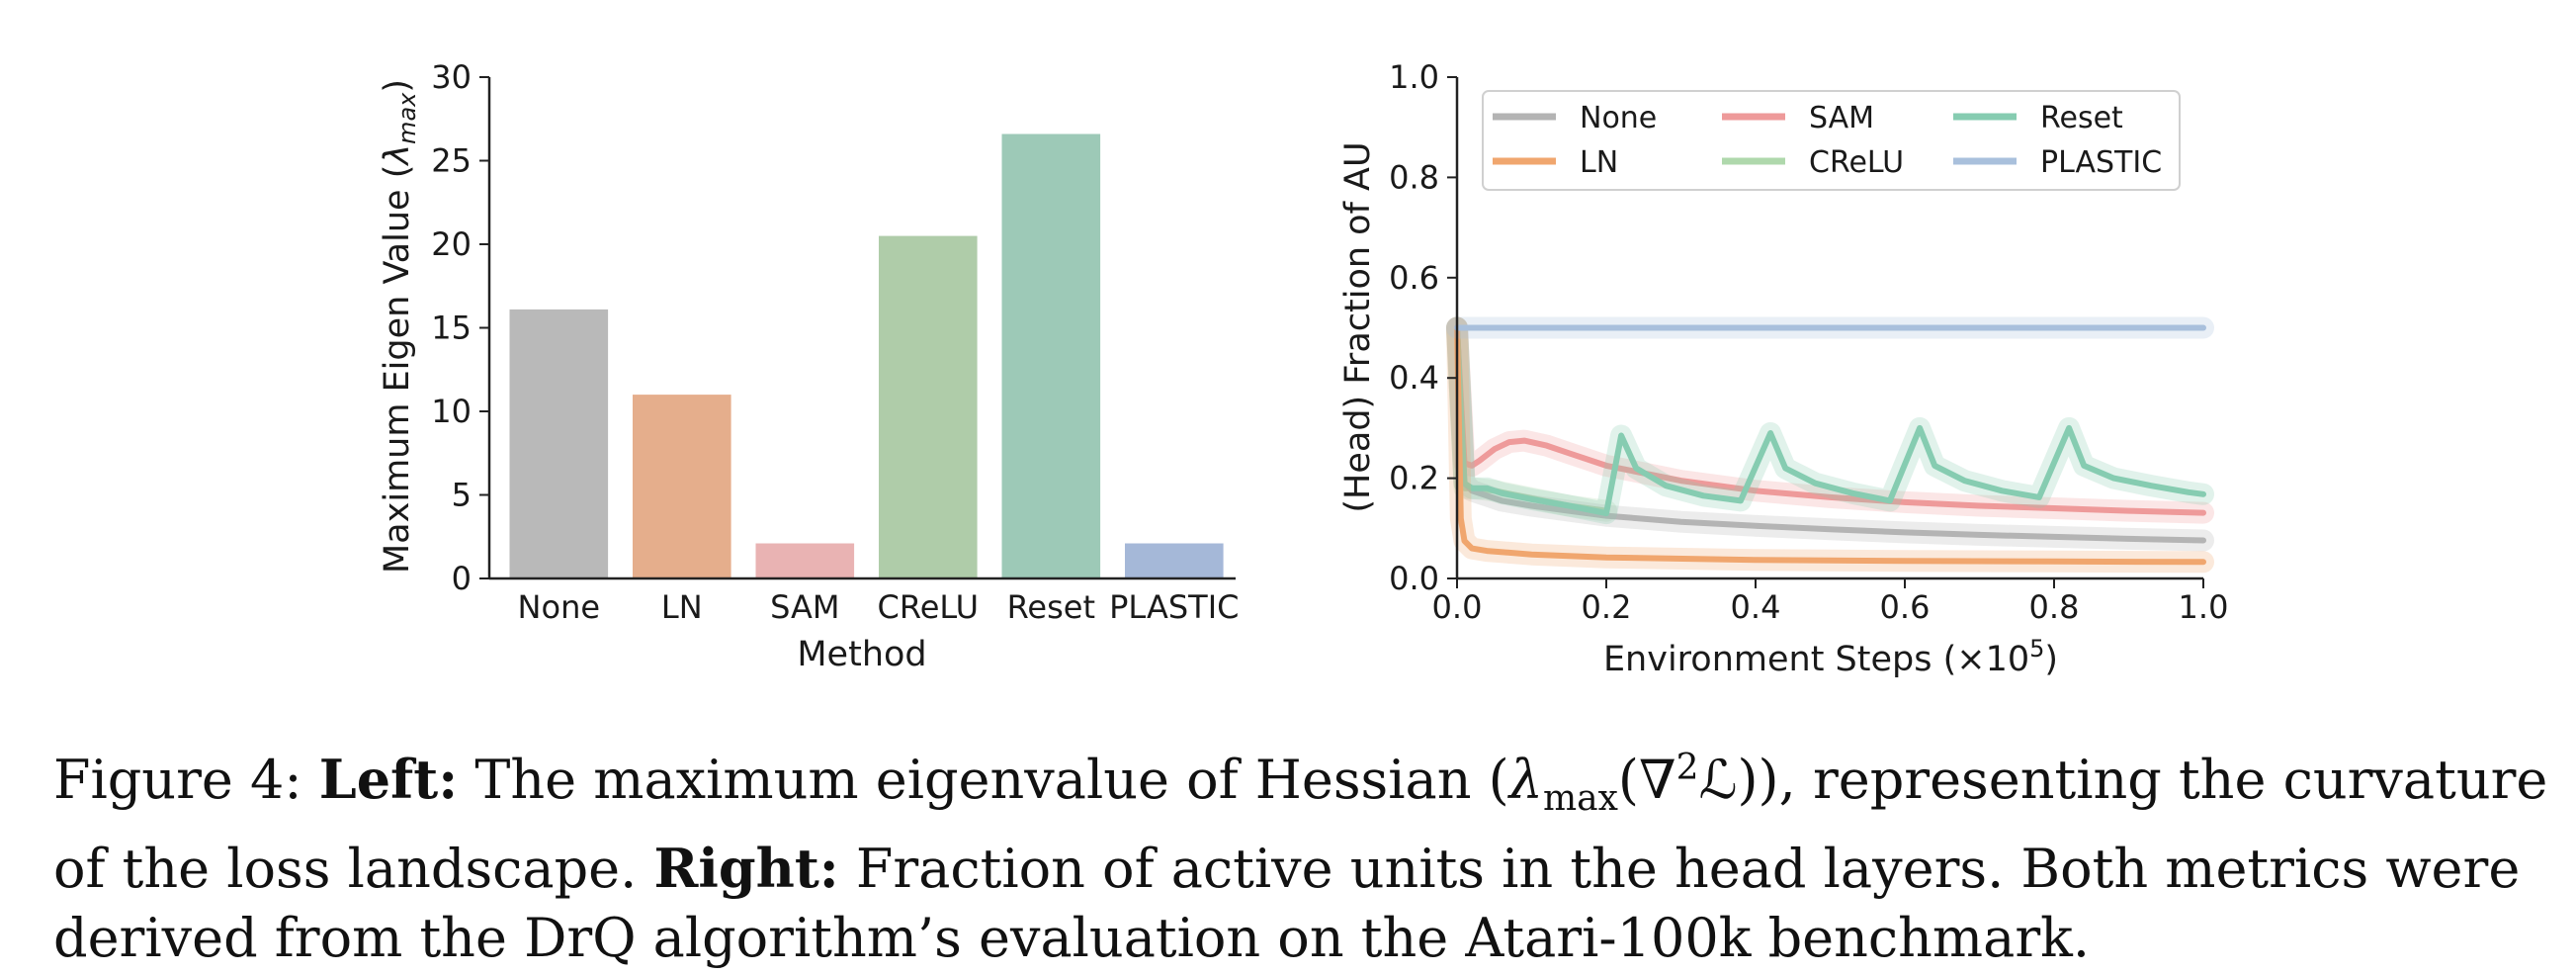 The width and height of the screenshot is (2576, 975). I want to click on bar-y-ticks: 0 5 10 15 20 25 30, so click(460, 327).